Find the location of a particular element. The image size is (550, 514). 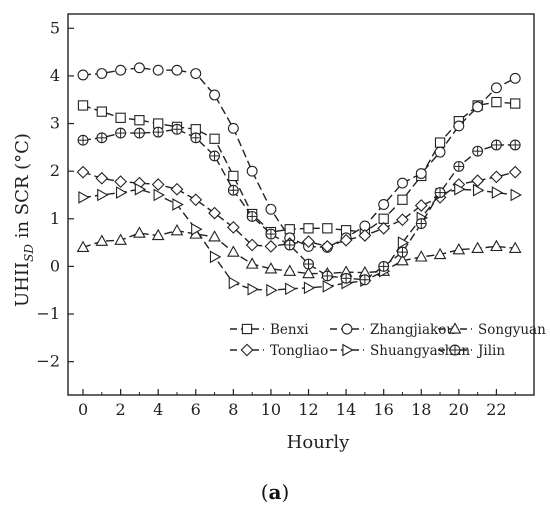

series-tongliao is located at coordinates (299, 209).